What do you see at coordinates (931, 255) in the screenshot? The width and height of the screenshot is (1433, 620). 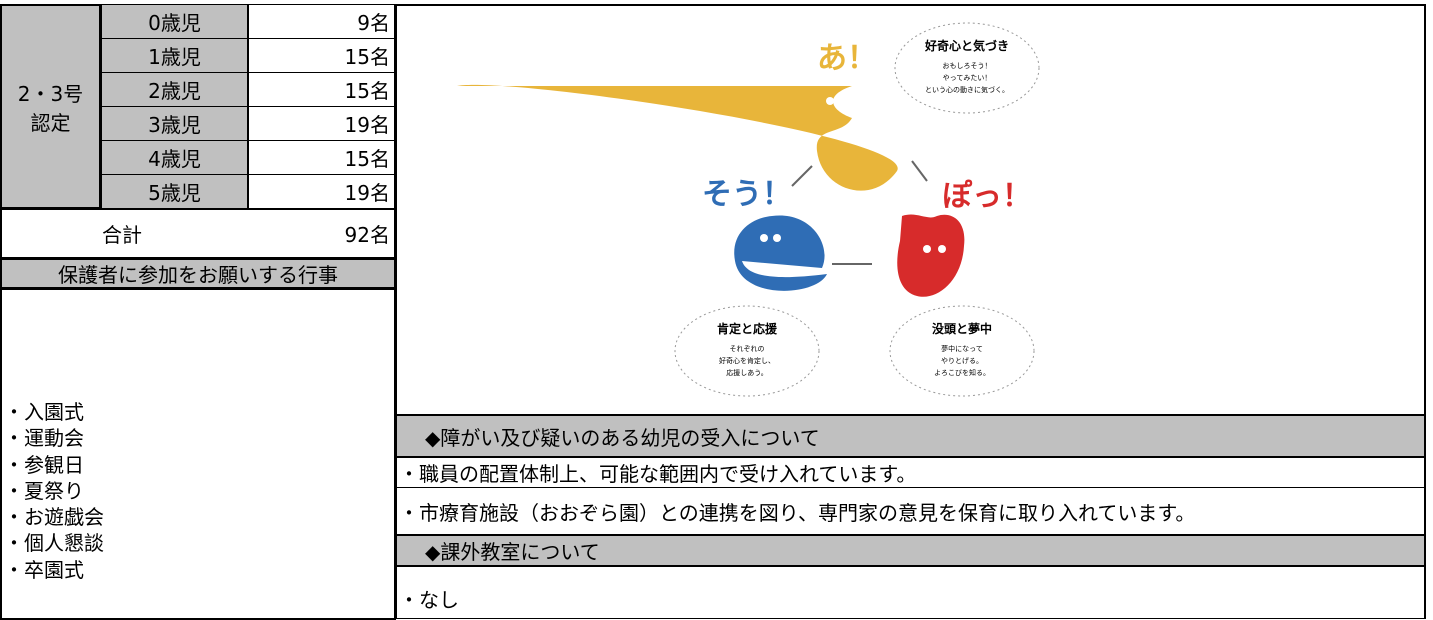 I see `red-blob` at bounding box center [931, 255].